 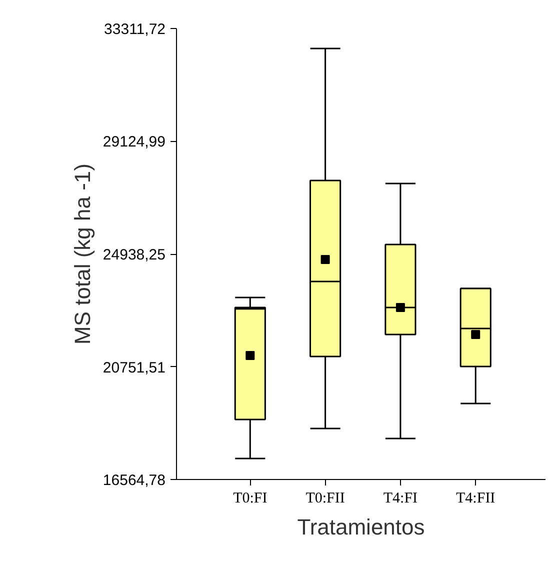 What do you see at coordinates (134, 142) in the screenshot?
I see `y-tick-label: 29124,99` at bounding box center [134, 142].